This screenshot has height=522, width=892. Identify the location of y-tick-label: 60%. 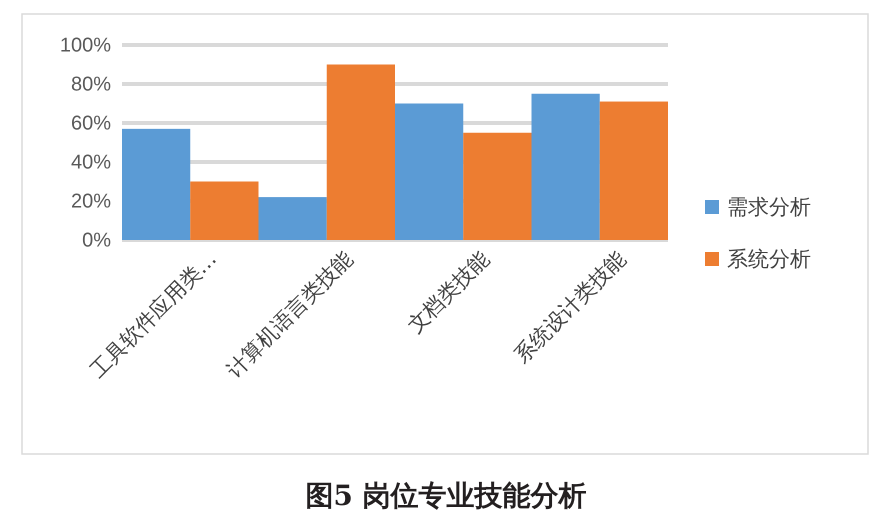
(91, 123).